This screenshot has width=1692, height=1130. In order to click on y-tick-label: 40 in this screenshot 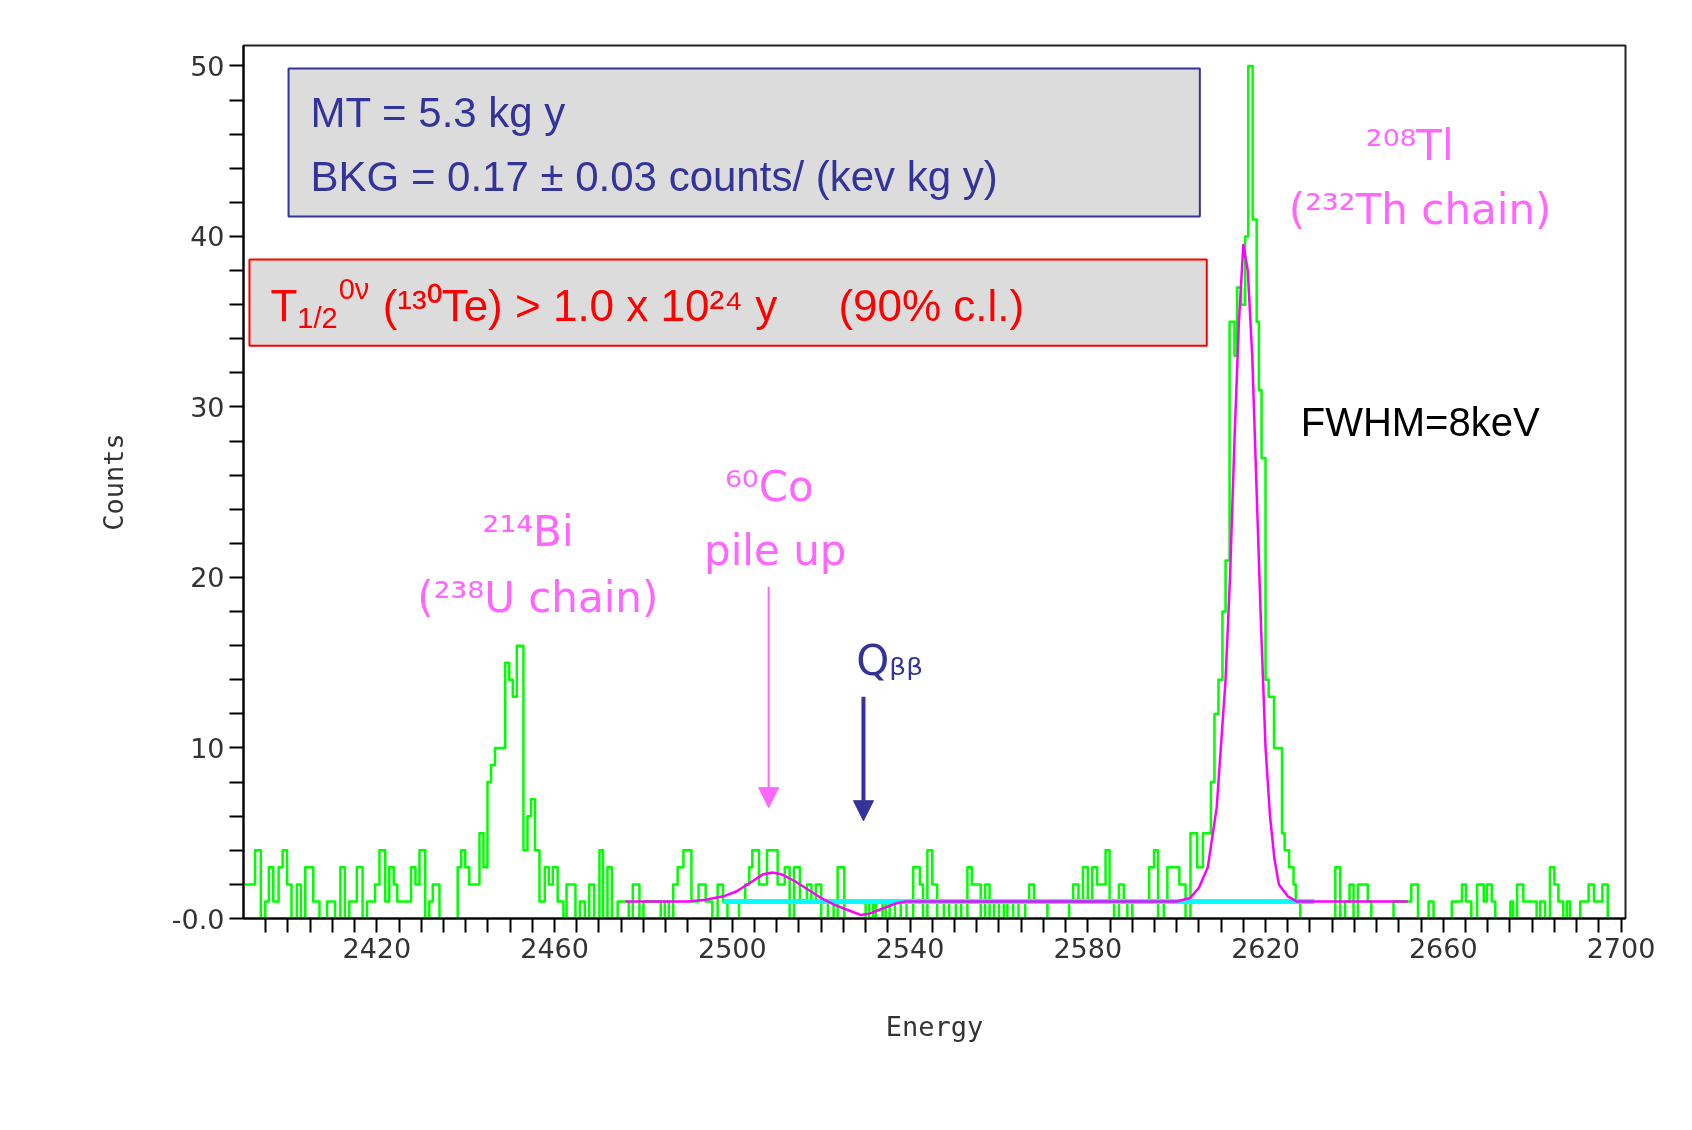, I will do `click(207, 237)`.